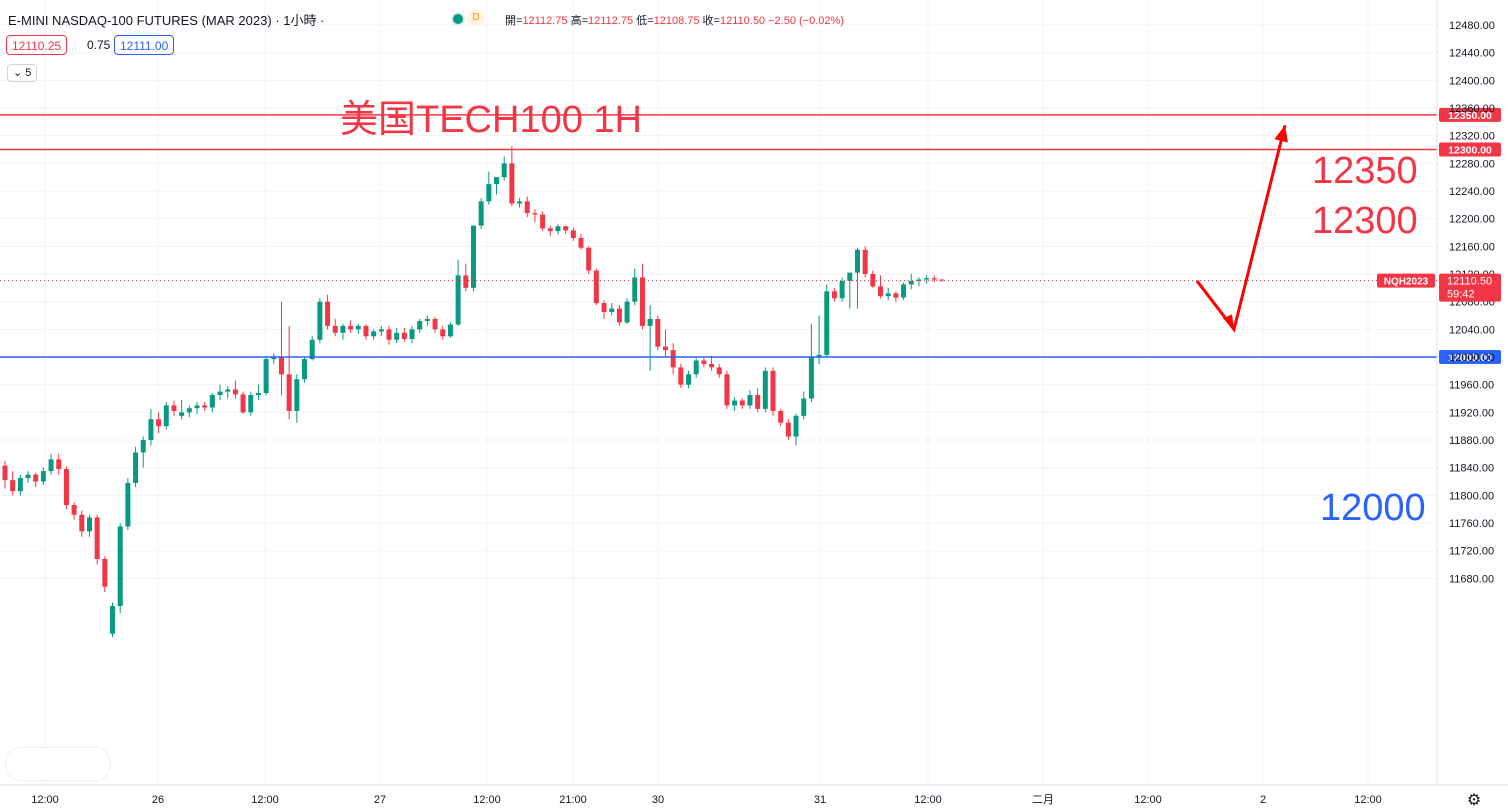  I want to click on y-tick-label: 11840.00, so click(1471, 469).